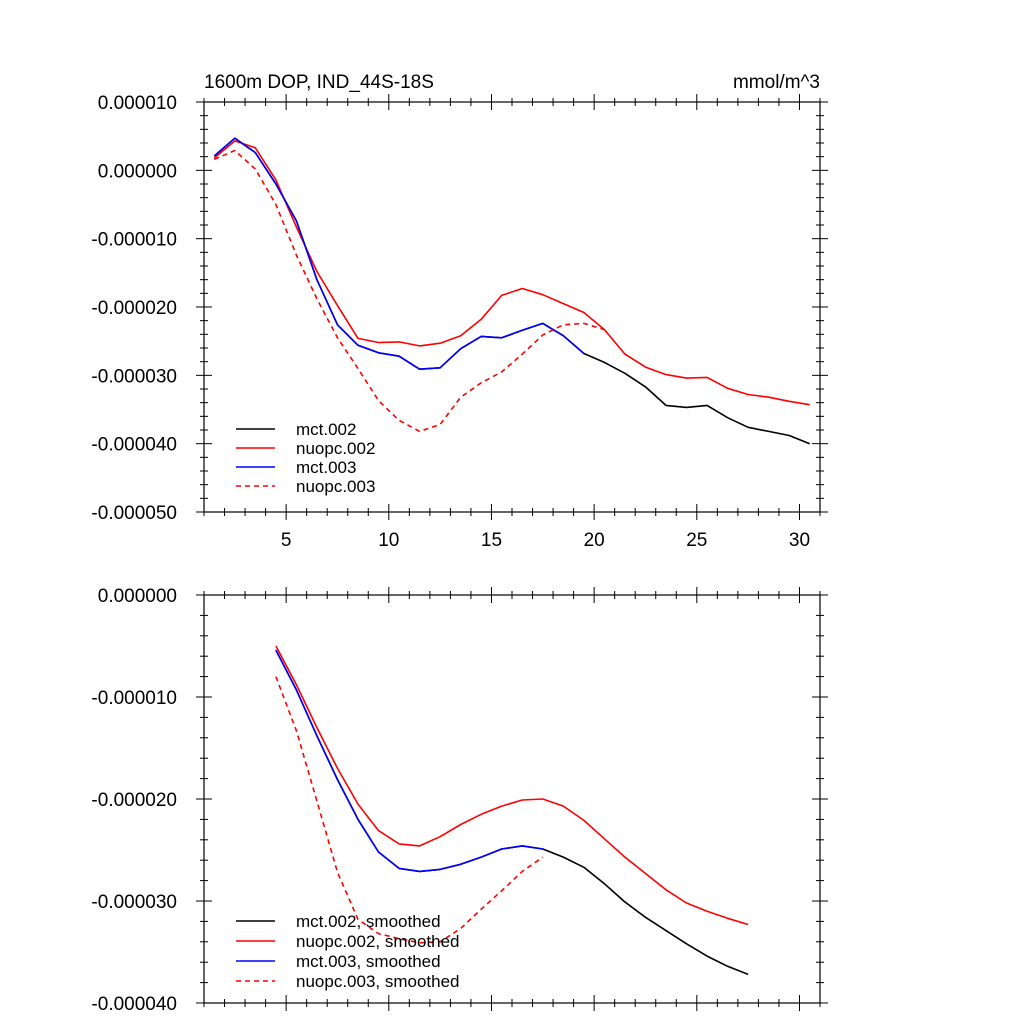  I want to click on legend-label-1: nuopc.002, smoothed, so click(378, 941).